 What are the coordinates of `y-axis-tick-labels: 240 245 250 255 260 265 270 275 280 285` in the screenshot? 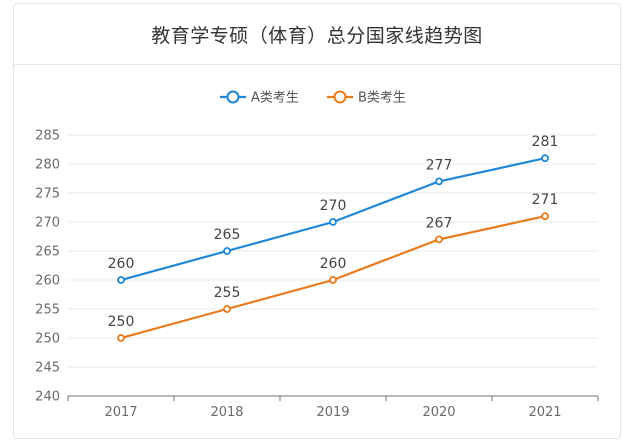 It's located at (47, 267).